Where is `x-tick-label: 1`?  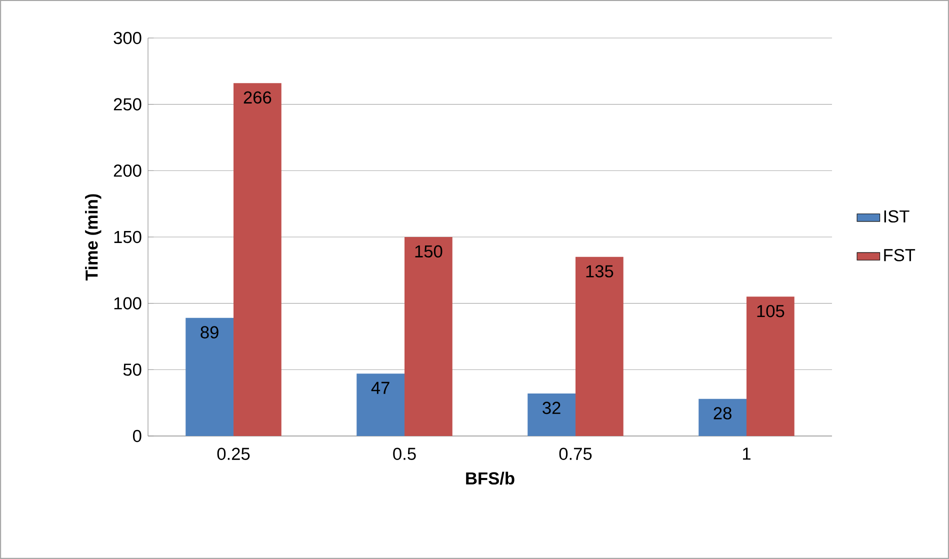 x-tick-label: 1 is located at coordinates (746, 454).